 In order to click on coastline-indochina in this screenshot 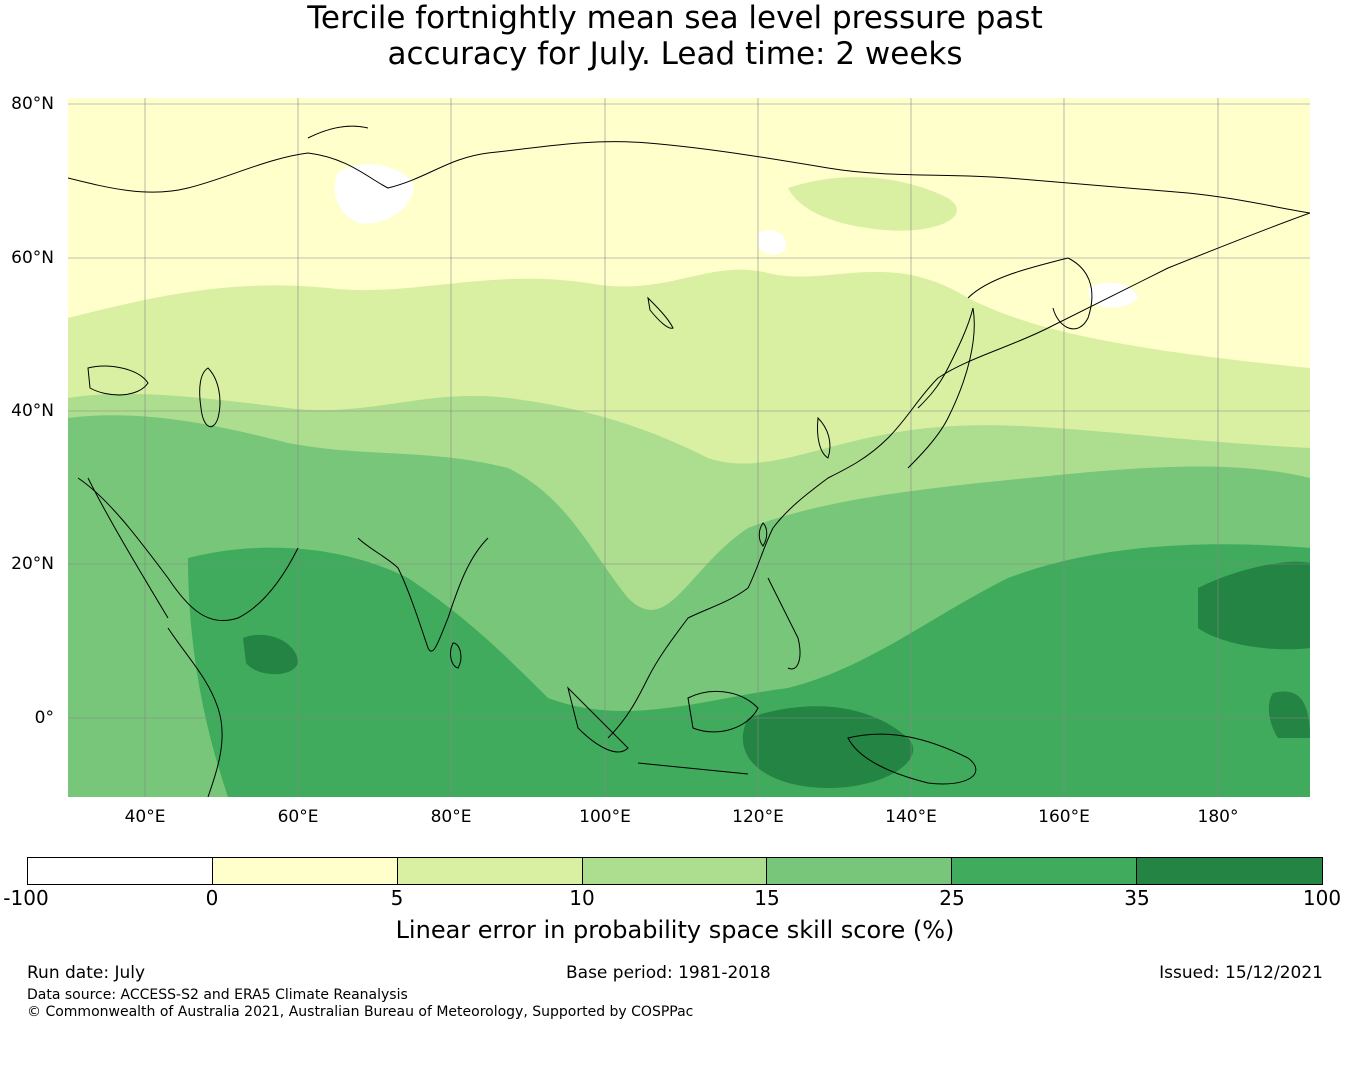, I will do `click(678, 663)`.